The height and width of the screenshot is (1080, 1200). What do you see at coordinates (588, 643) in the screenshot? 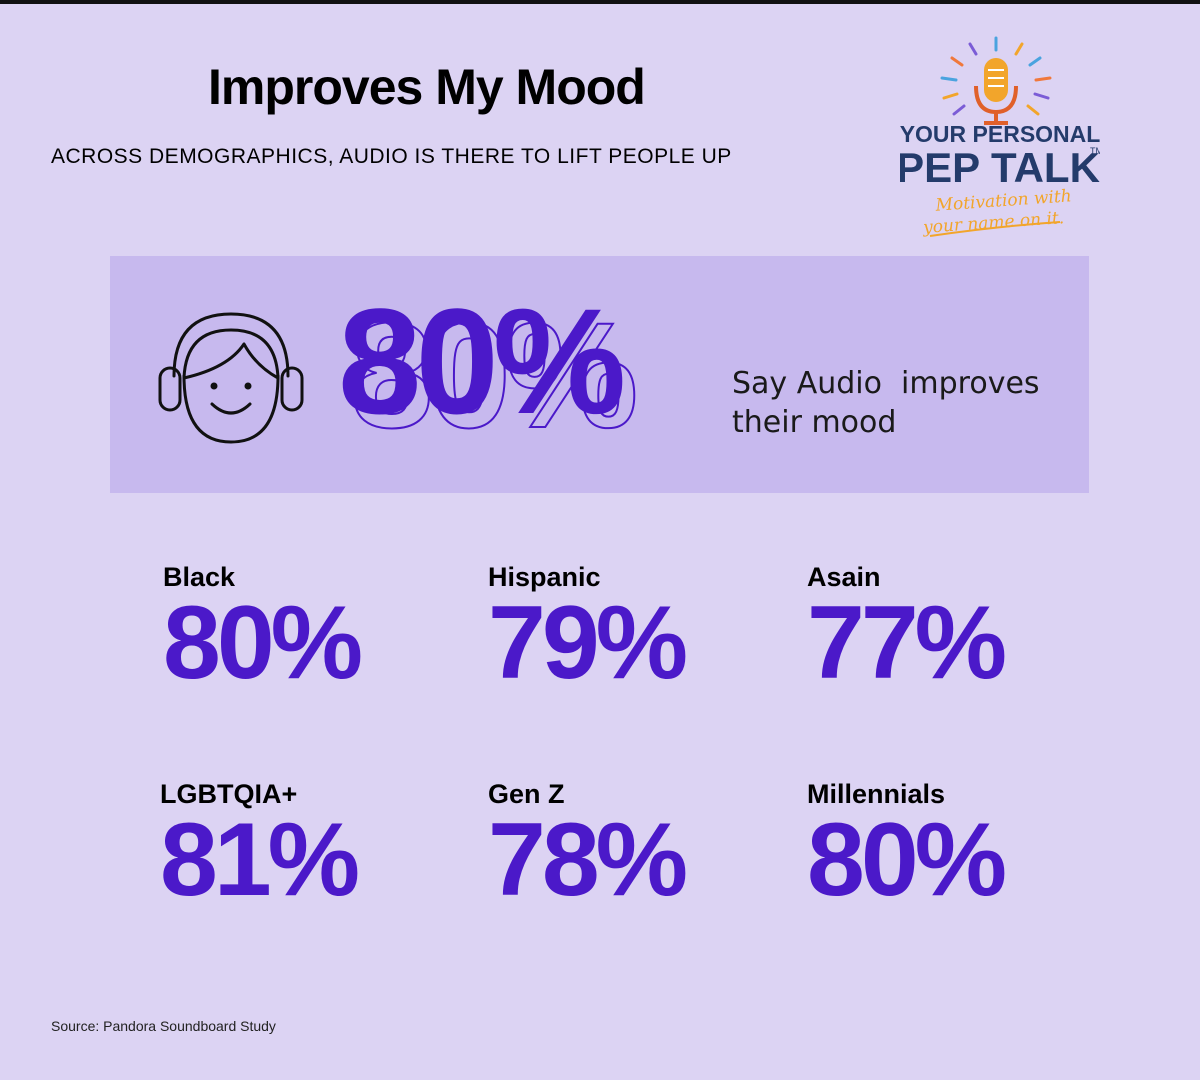
I see `stat-value: 79%` at bounding box center [588, 643].